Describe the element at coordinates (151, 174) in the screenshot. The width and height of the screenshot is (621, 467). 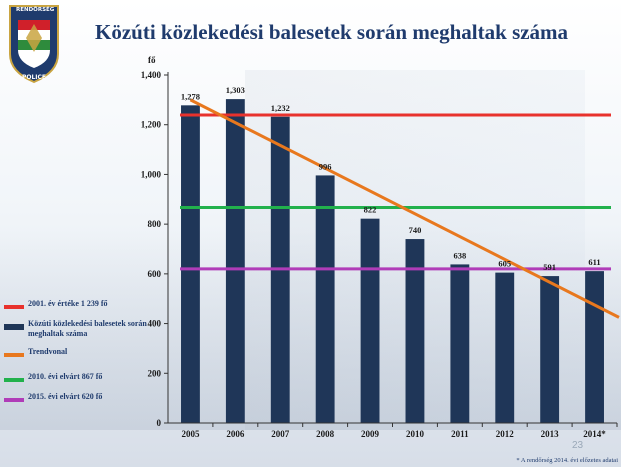
I see `y-tick-label: 1,000` at that location.